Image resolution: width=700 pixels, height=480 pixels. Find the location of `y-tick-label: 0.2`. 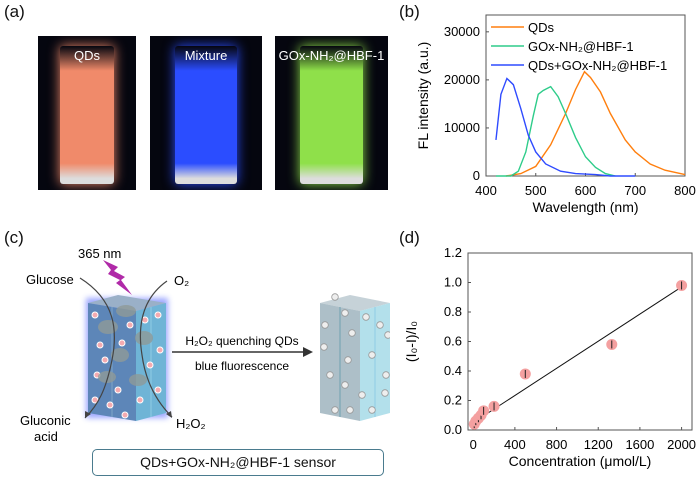

y-tick-label: 0.2 is located at coordinates (453, 400).